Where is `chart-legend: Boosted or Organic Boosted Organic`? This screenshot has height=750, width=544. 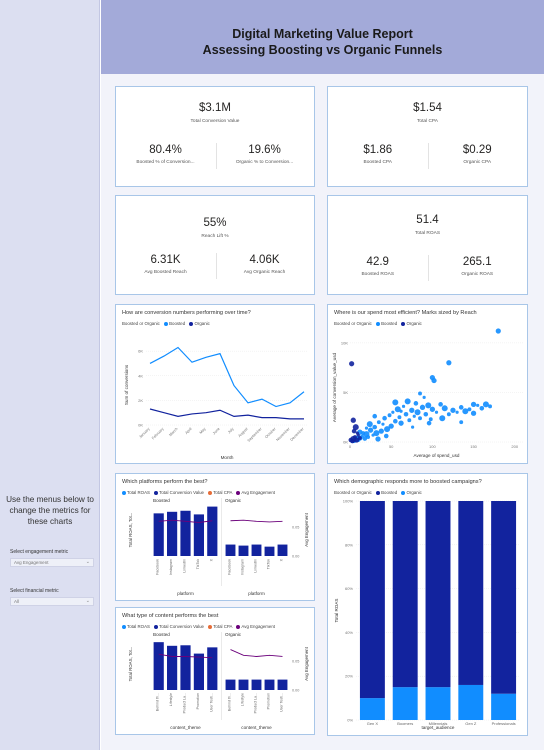
chart-legend: Boosted or Organic Boosted Organic is located at coordinates (378, 323).